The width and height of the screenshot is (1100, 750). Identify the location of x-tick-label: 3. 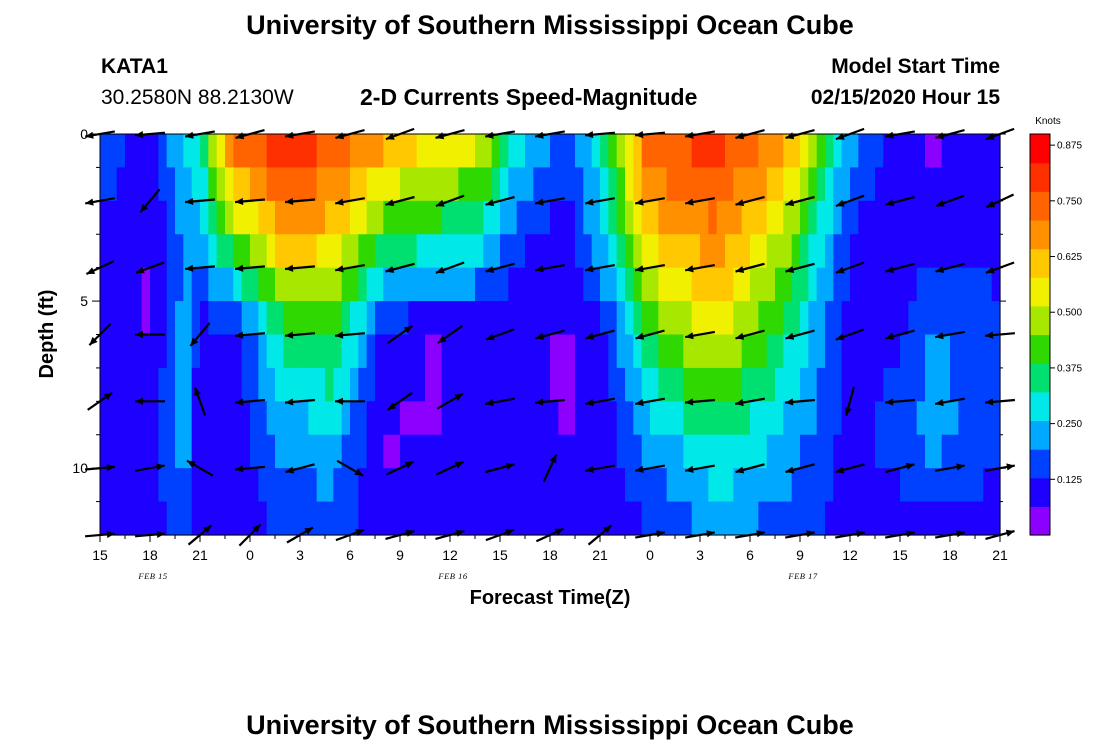
(700, 555).